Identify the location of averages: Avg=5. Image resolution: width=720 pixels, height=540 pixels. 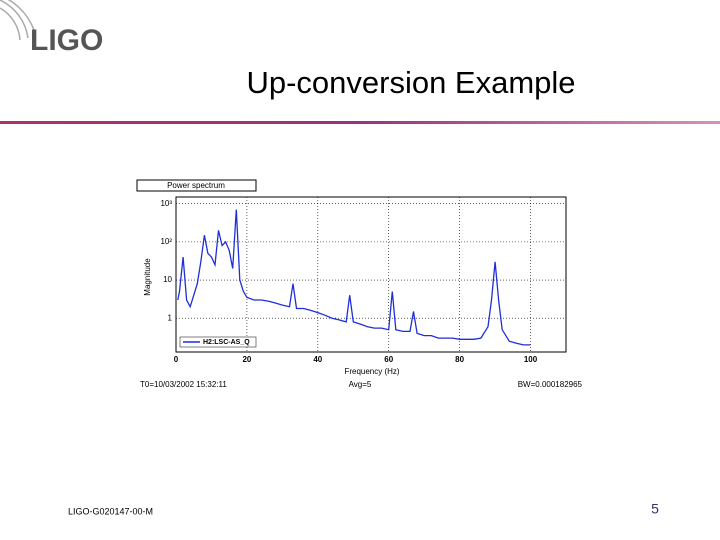
(360, 384).